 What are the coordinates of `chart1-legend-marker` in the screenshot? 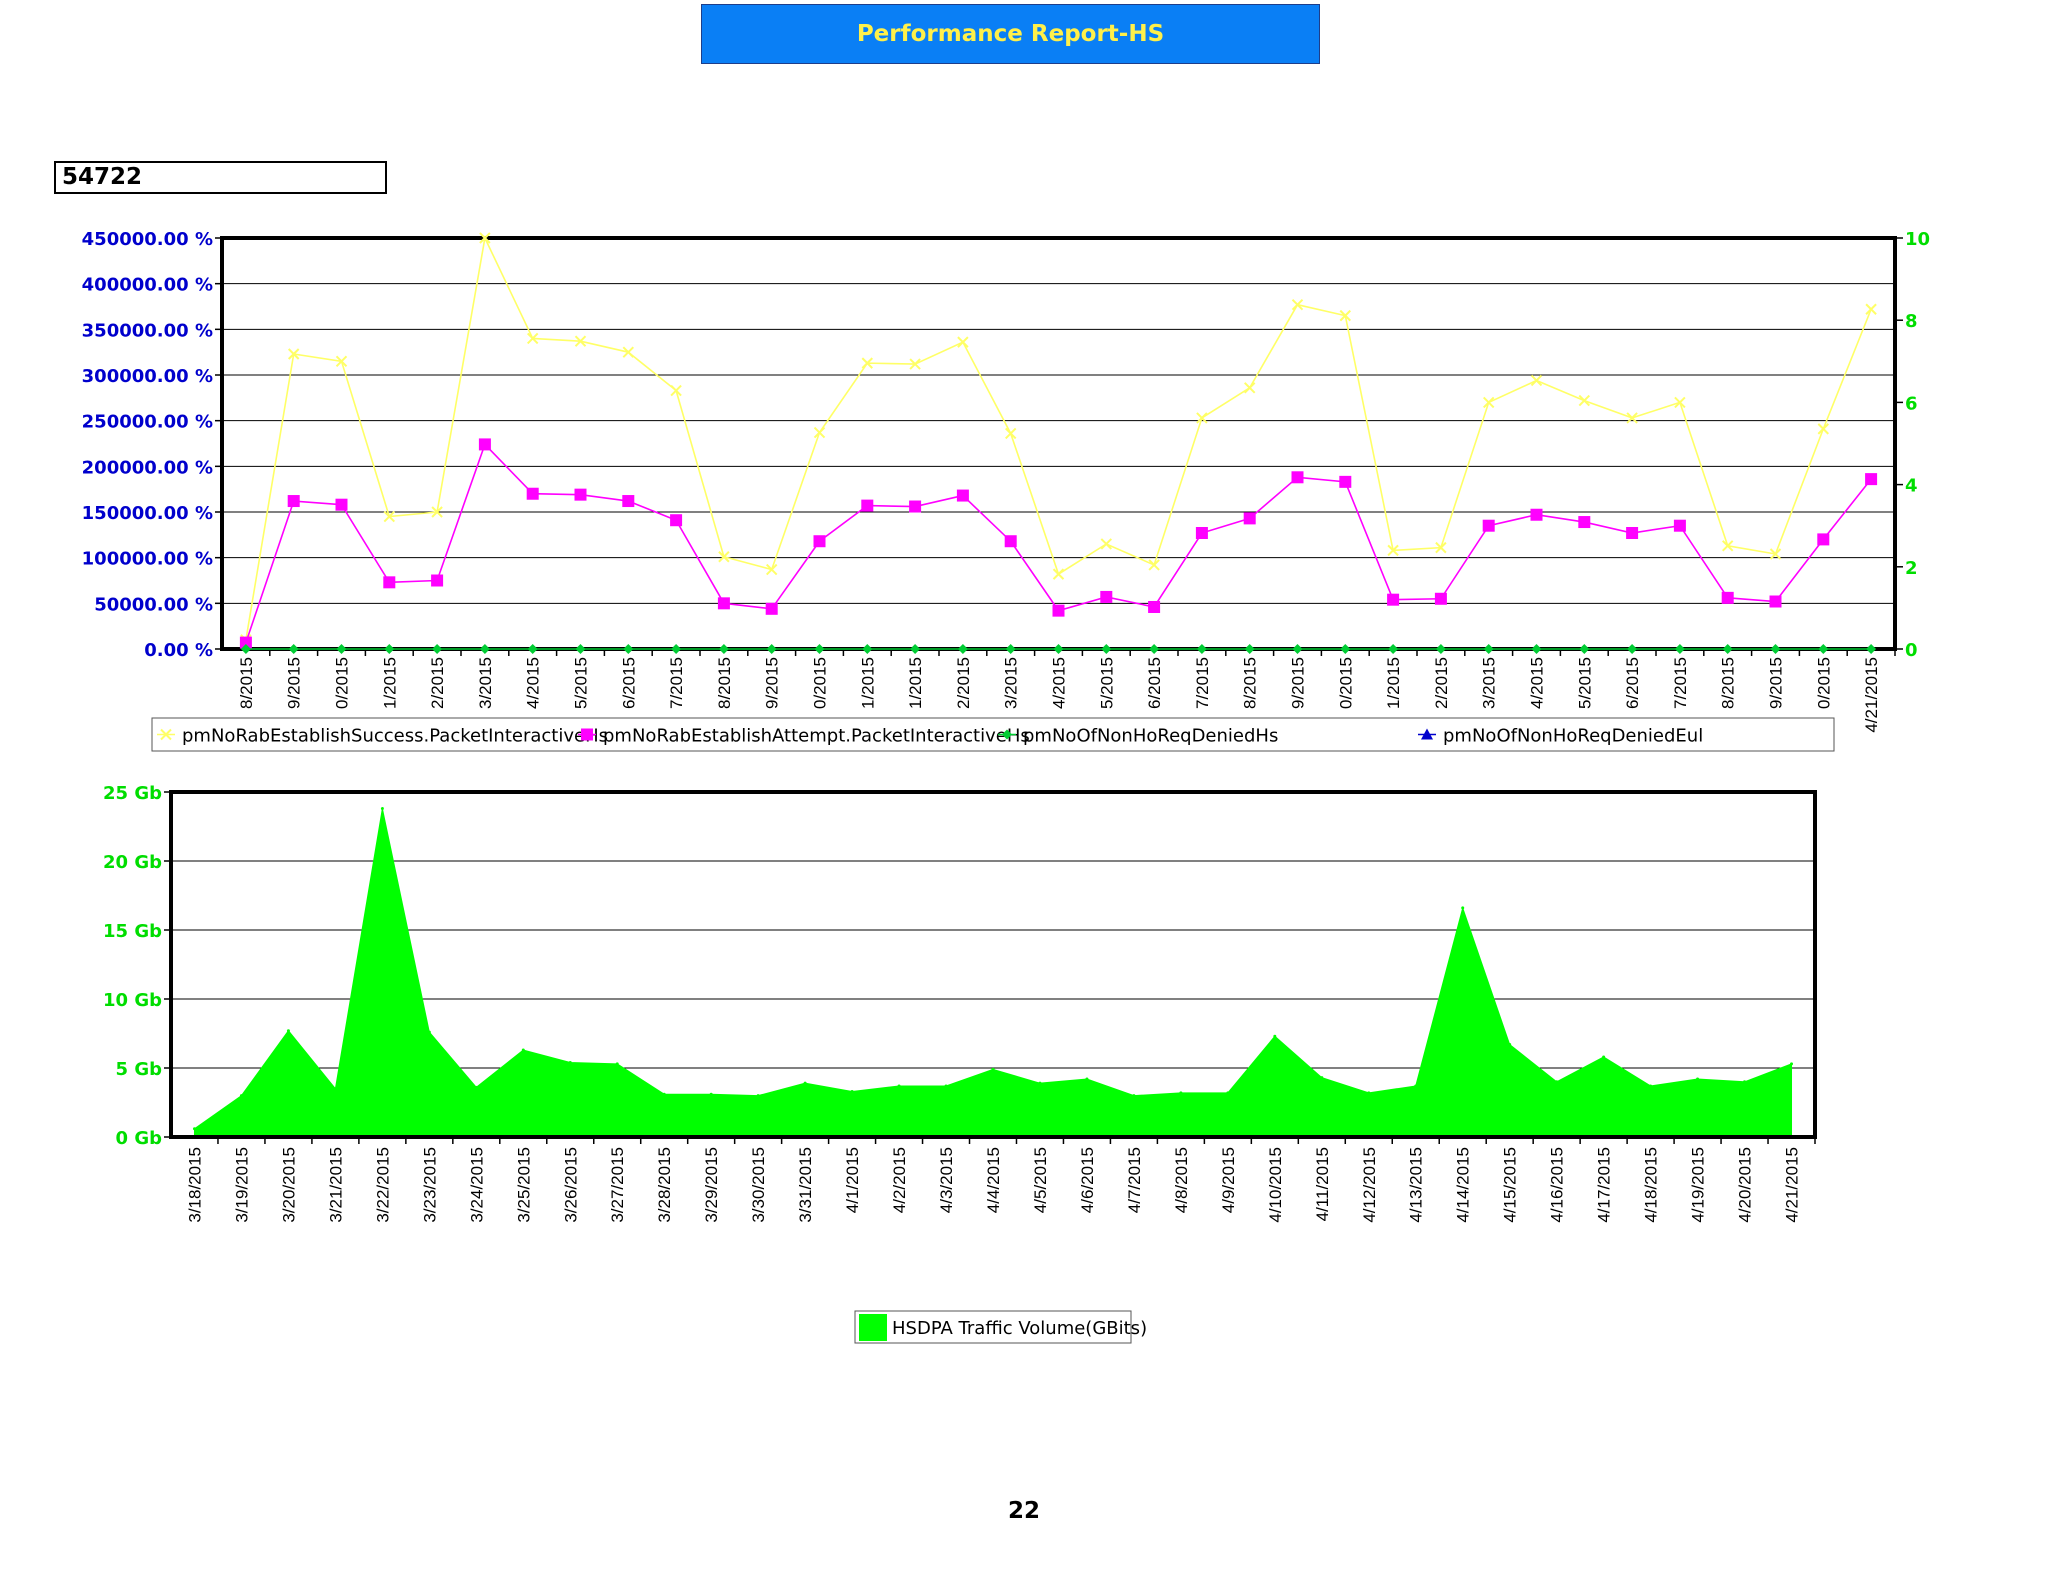 It's located at (1007, 734).